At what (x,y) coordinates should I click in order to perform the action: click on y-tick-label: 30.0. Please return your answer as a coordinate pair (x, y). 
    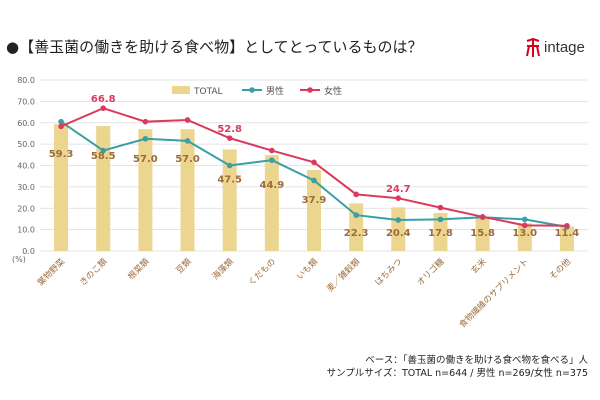
    Looking at the image, I should click on (26, 187).